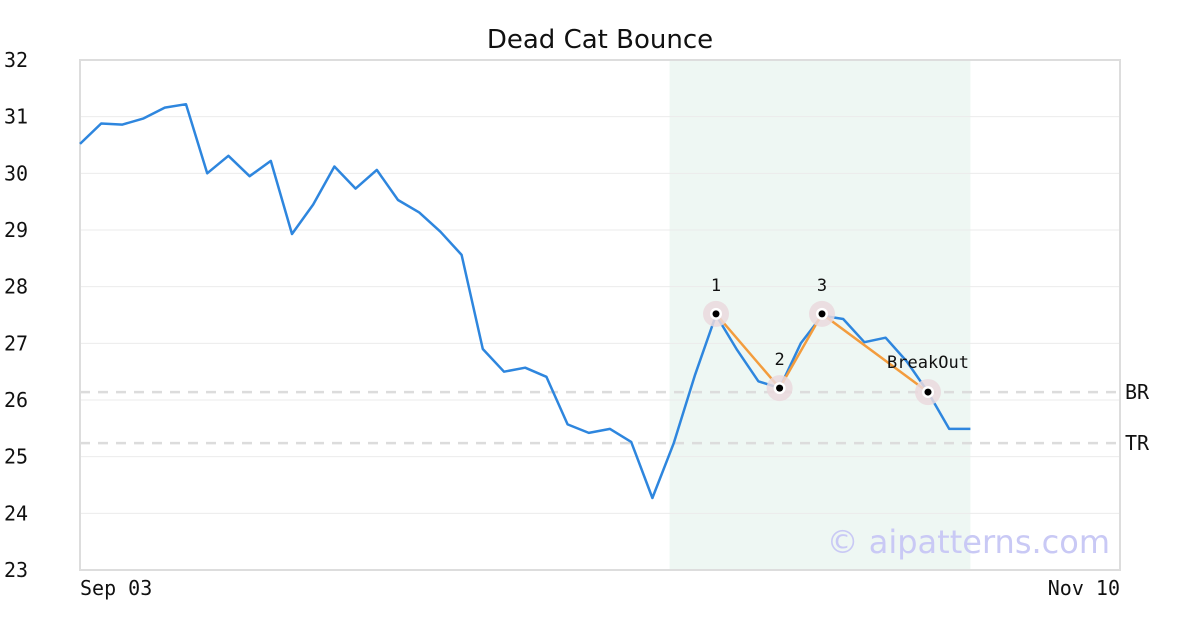  What do you see at coordinates (16, 343) in the screenshot?
I see `y-tick-label: 27` at bounding box center [16, 343].